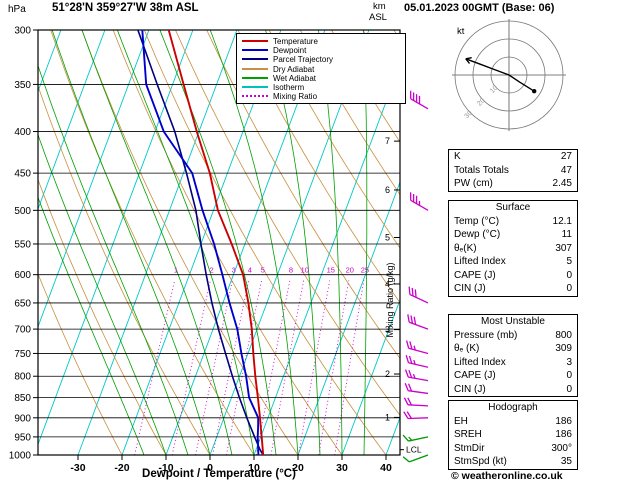 The image size is (629, 486). Describe the element at coordinates (467, 348) in the screenshot. I see `row-label: θₑ (K)` at that location.